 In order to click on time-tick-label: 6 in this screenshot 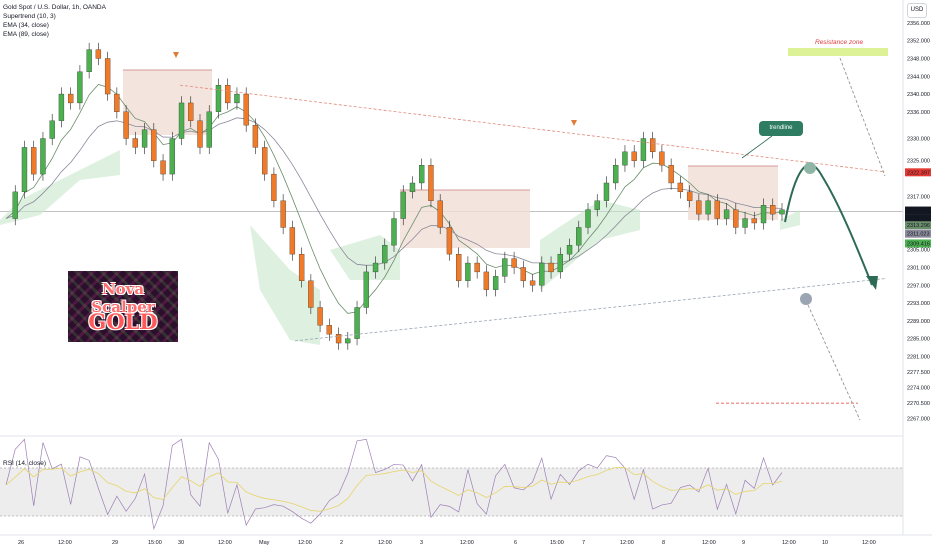, I will do `click(515, 543)`.